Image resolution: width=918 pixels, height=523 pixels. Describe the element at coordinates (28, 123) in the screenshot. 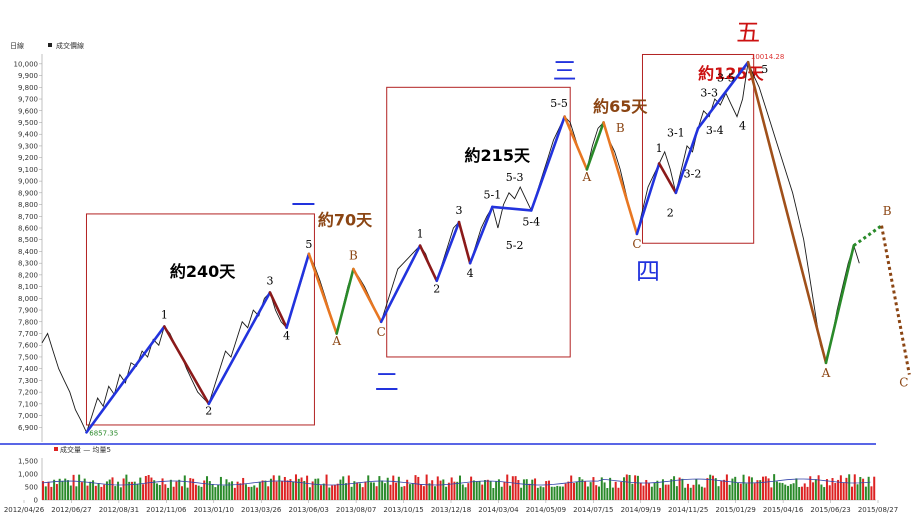

I see `y-tick-label: 9,500` at that location.